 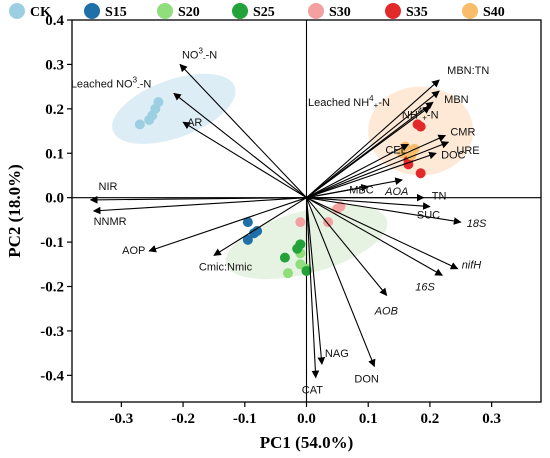 I want to click on vector-label-nifh: nifH, so click(x=472, y=266).